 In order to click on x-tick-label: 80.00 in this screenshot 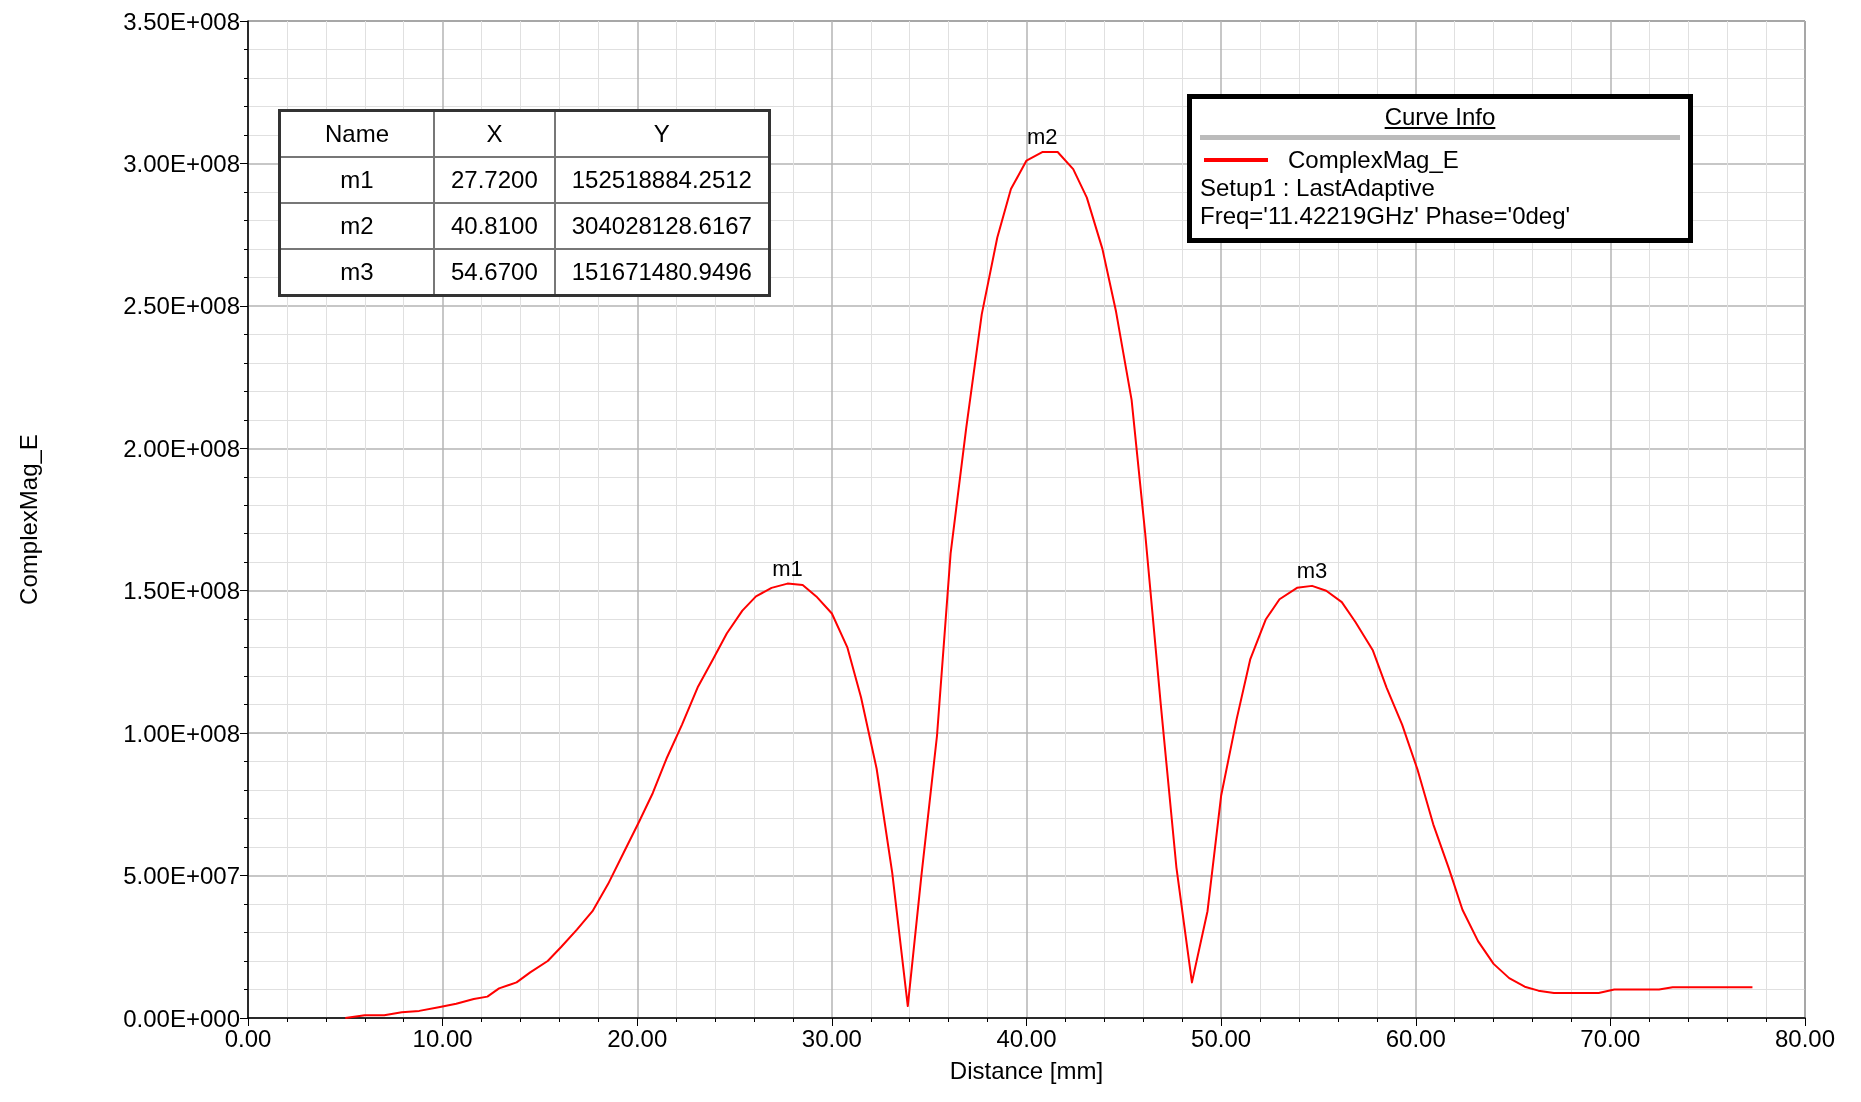, I will do `click(1805, 1038)`.